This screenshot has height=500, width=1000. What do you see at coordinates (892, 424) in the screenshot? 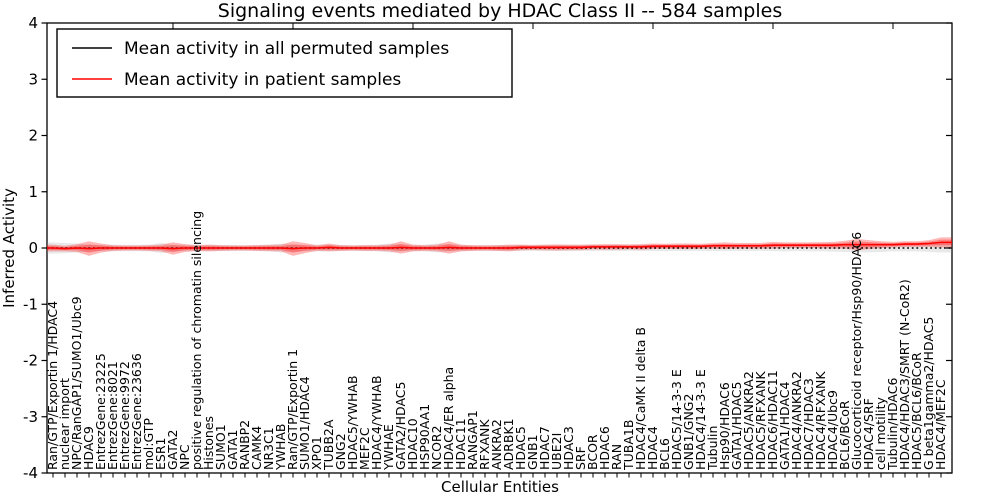
I see `x-tick-label: Tubulin/HDAC6` at bounding box center [892, 424].